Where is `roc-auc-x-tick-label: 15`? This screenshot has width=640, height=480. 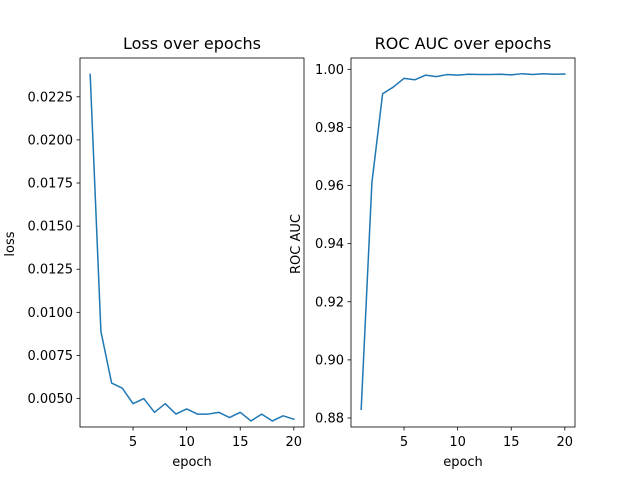 roc-auc-x-tick-label: 15 is located at coordinates (511, 442).